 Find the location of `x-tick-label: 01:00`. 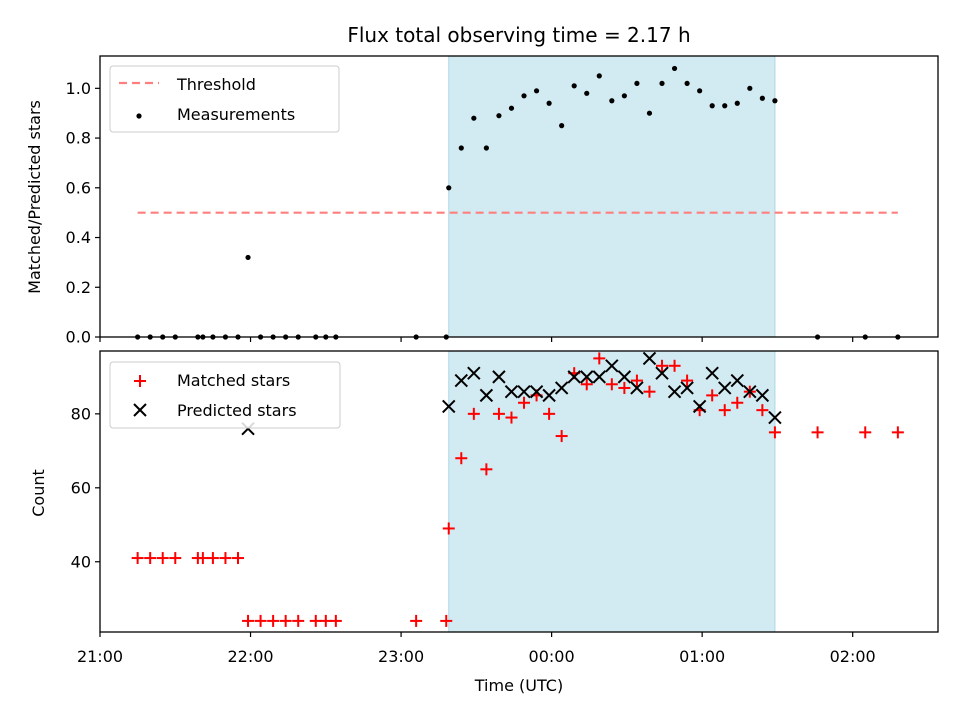

x-tick-label: 01:00 is located at coordinates (702, 656).